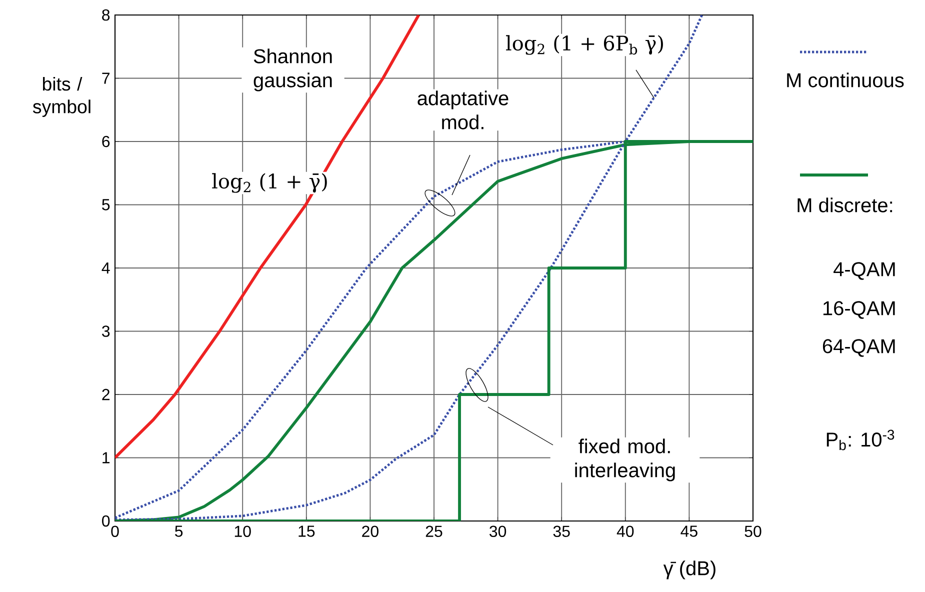 This screenshot has width=925, height=592. I want to click on y-tick-label: 2, so click(106, 394).